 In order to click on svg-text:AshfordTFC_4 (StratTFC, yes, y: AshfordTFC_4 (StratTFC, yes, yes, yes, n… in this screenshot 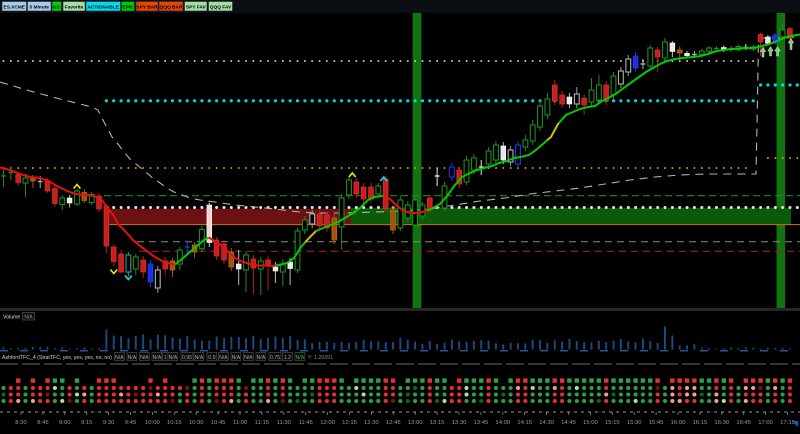, I will do `click(57, 358)`.